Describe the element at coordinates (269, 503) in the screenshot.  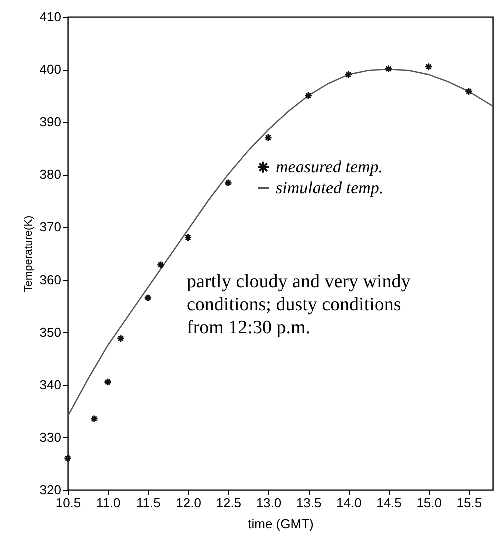
I see `x-tick-label: 13.0` at that location.